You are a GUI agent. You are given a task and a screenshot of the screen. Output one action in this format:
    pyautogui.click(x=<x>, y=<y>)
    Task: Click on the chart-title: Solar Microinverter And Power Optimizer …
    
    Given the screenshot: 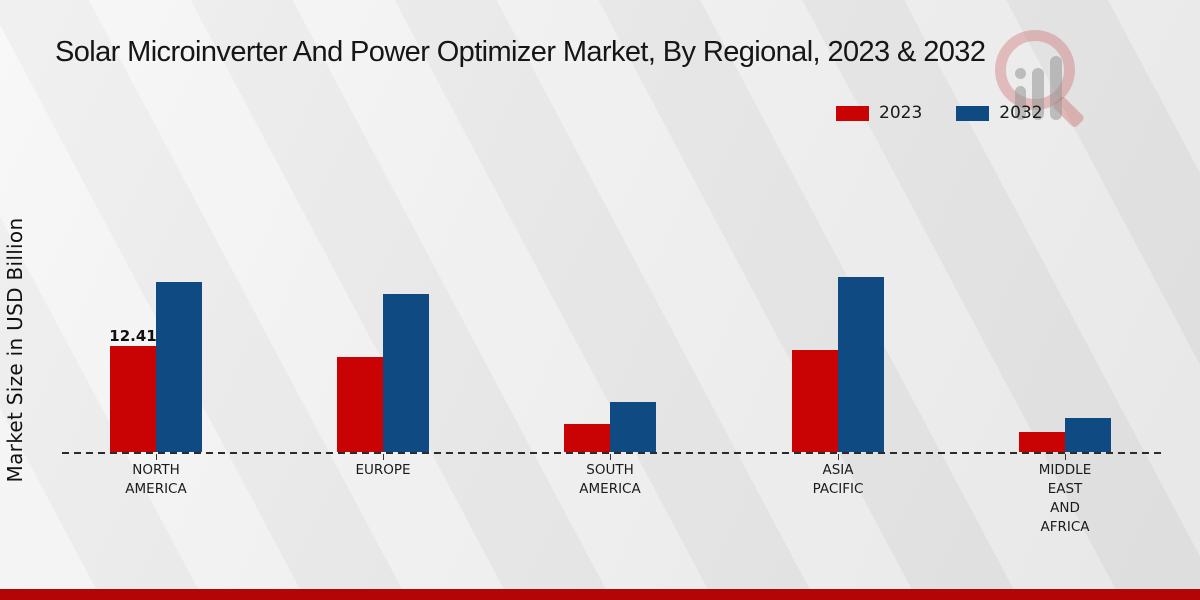 What is the action you would take?
    pyautogui.click(x=520, y=52)
    